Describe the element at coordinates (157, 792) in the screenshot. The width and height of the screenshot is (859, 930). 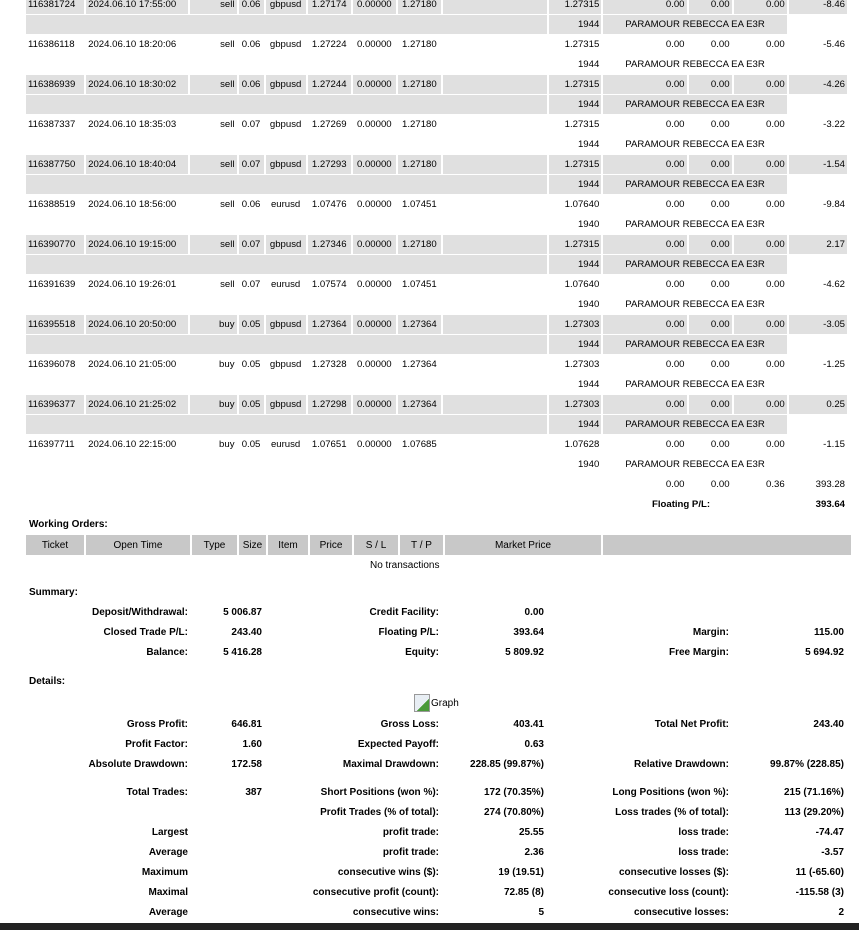
I see `stat-label: Total Trades:` at that location.